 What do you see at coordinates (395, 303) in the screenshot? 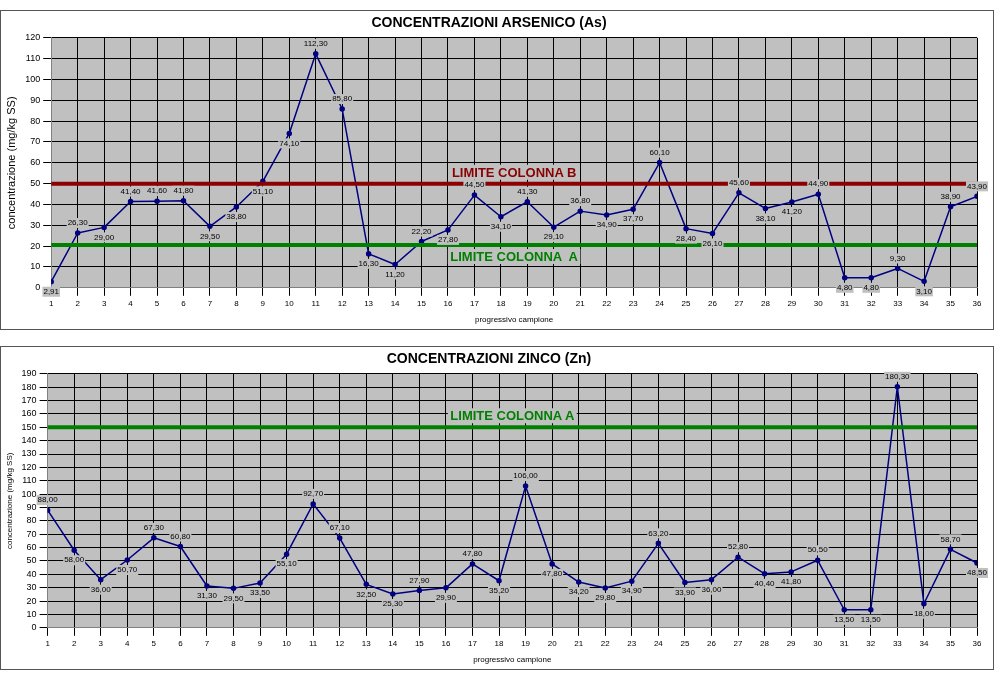
I see `x-tick-label: 14` at bounding box center [395, 303].